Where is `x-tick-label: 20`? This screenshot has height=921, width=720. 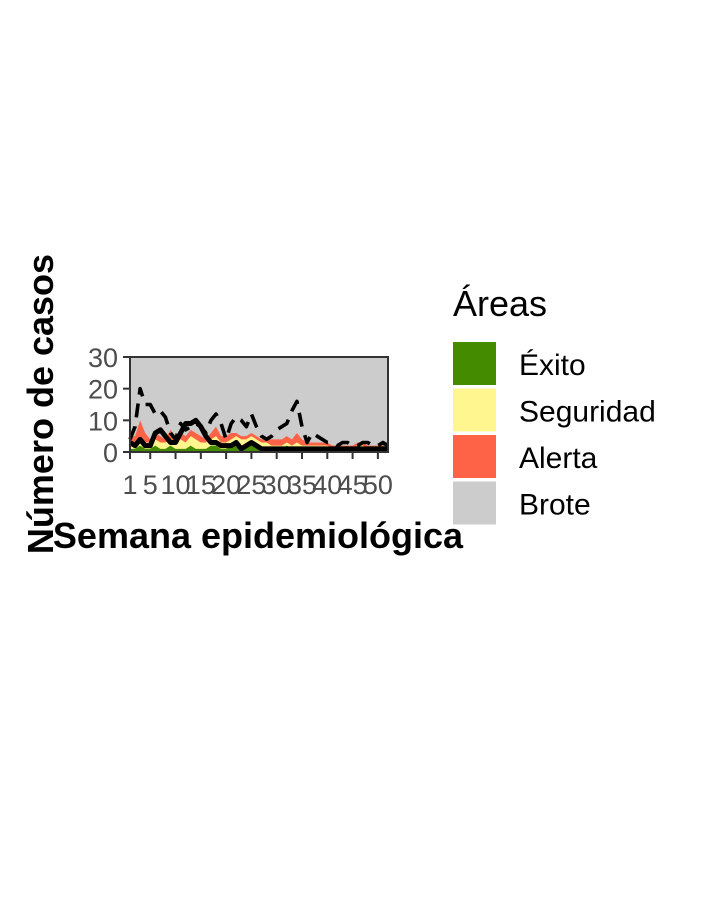
x-tick-label: 20 is located at coordinates (226, 485).